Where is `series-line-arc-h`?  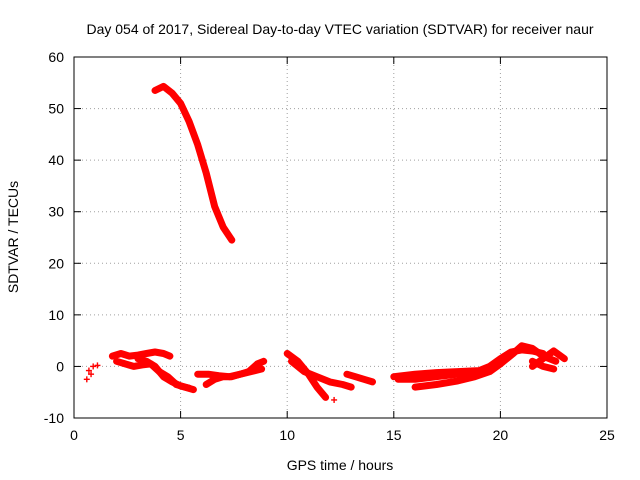
series-line-arc-h is located at coordinates (359, 378).